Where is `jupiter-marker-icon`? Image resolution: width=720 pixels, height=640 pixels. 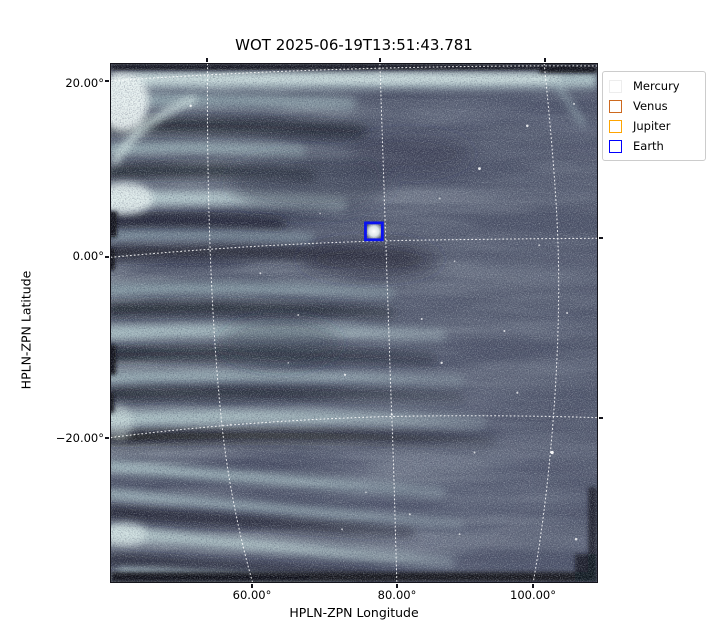
jupiter-marker-icon is located at coordinates (615, 126).